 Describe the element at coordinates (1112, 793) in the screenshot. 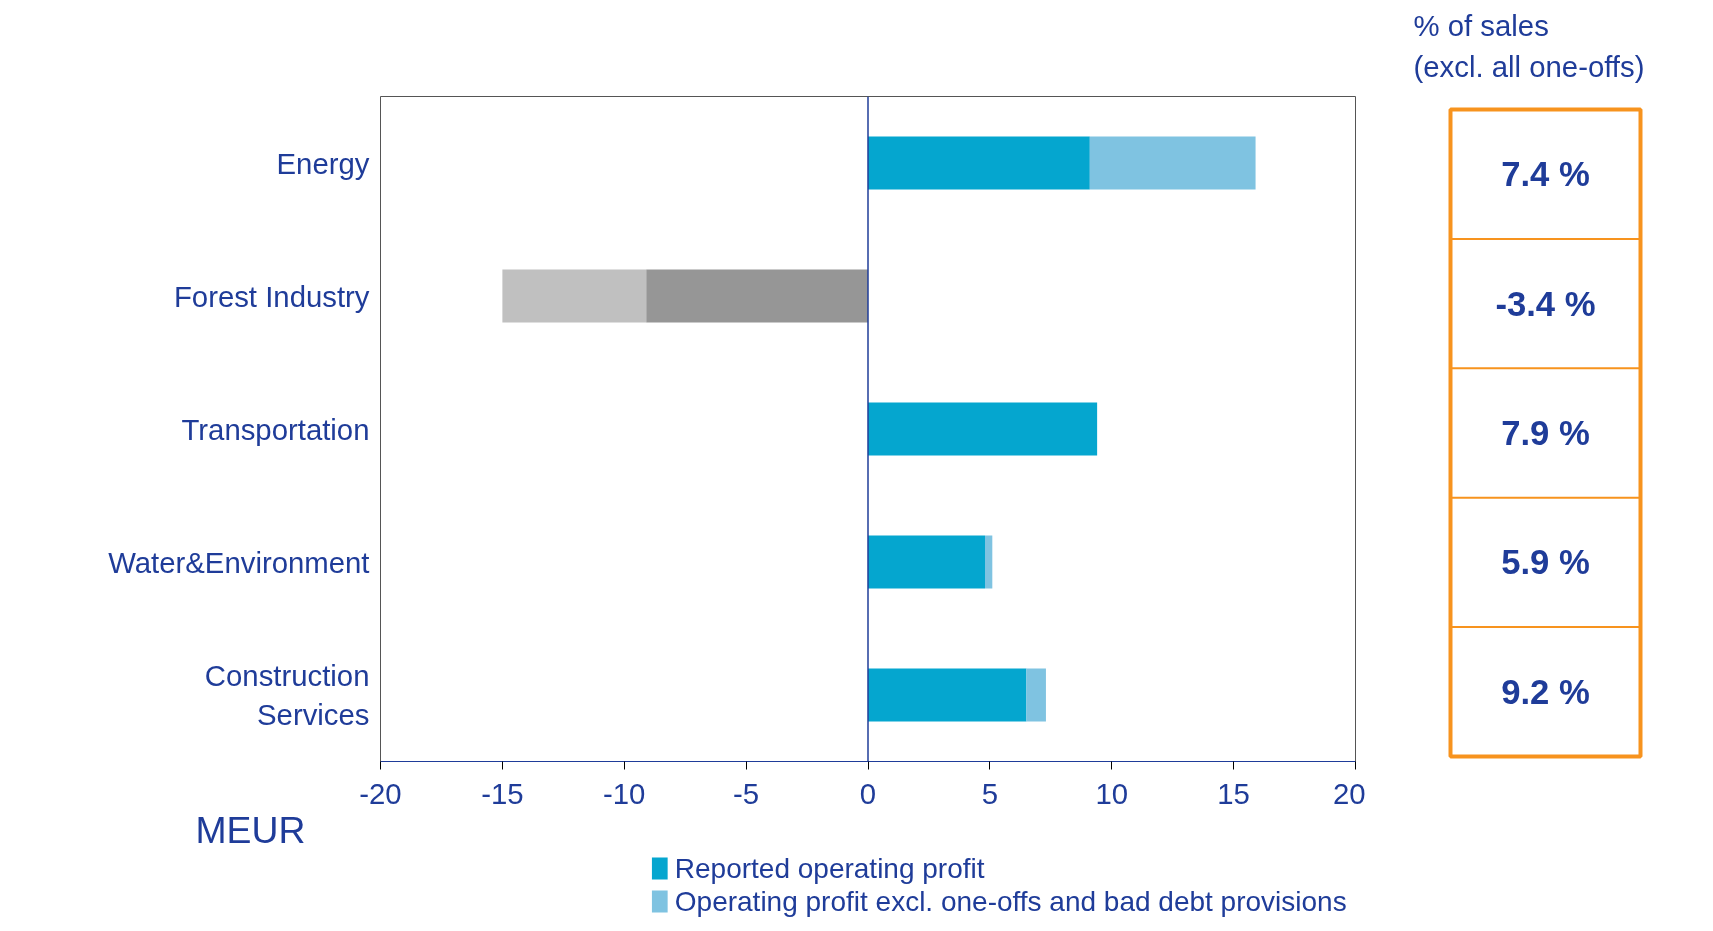

I see `x-tick-label: 10` at that location.